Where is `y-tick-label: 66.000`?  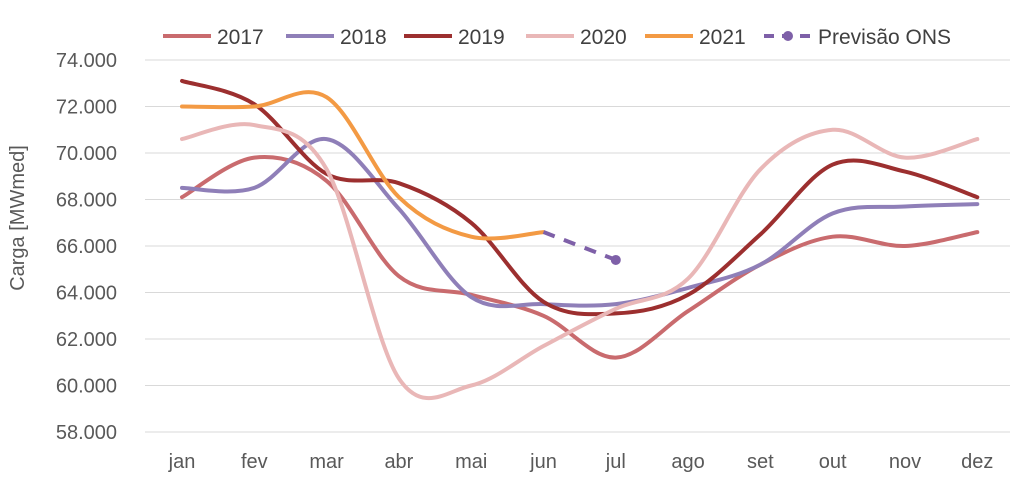
y-tick-label: 66.000 is located at coordinates (86, 247).